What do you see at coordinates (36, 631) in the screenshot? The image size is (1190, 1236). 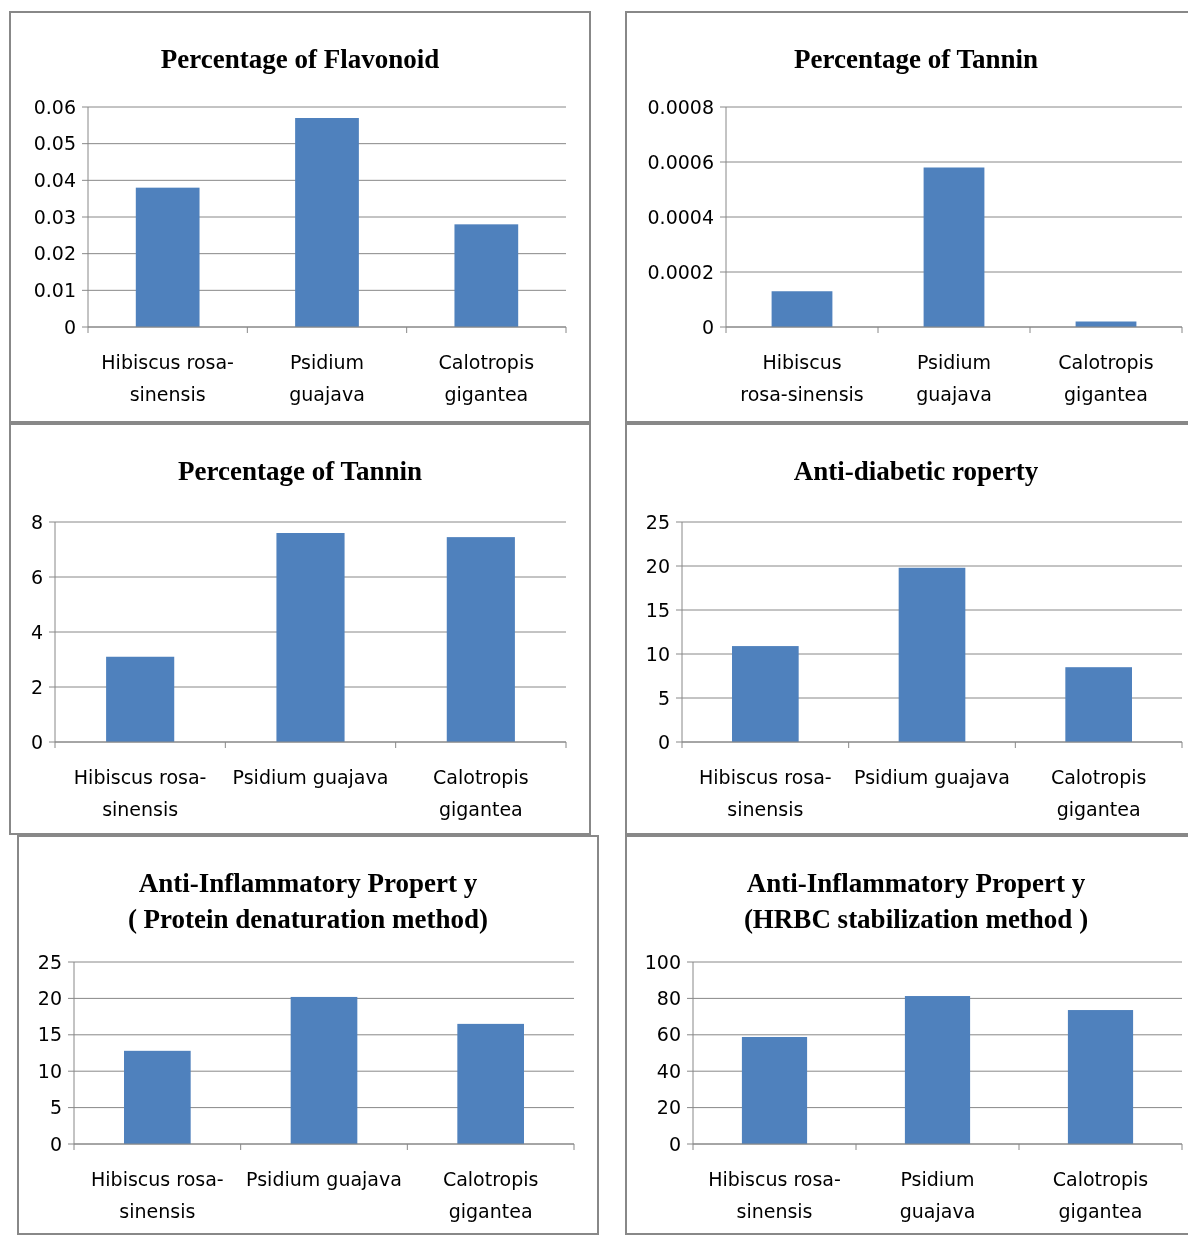 I see `y-tick-label: 4` at bounding box center [36, 631].